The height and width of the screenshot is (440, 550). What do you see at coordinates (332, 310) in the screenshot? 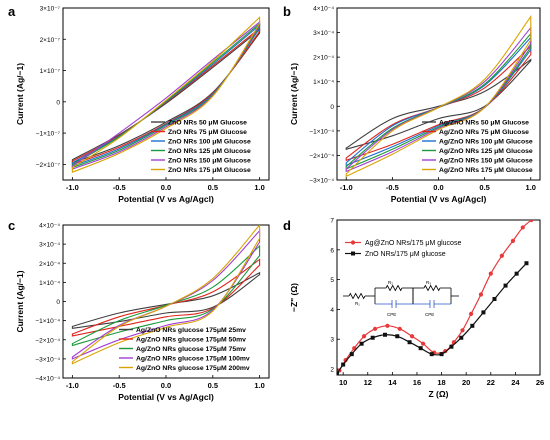
I see `y-tick-label: 4` at bounding box center [332, 310].